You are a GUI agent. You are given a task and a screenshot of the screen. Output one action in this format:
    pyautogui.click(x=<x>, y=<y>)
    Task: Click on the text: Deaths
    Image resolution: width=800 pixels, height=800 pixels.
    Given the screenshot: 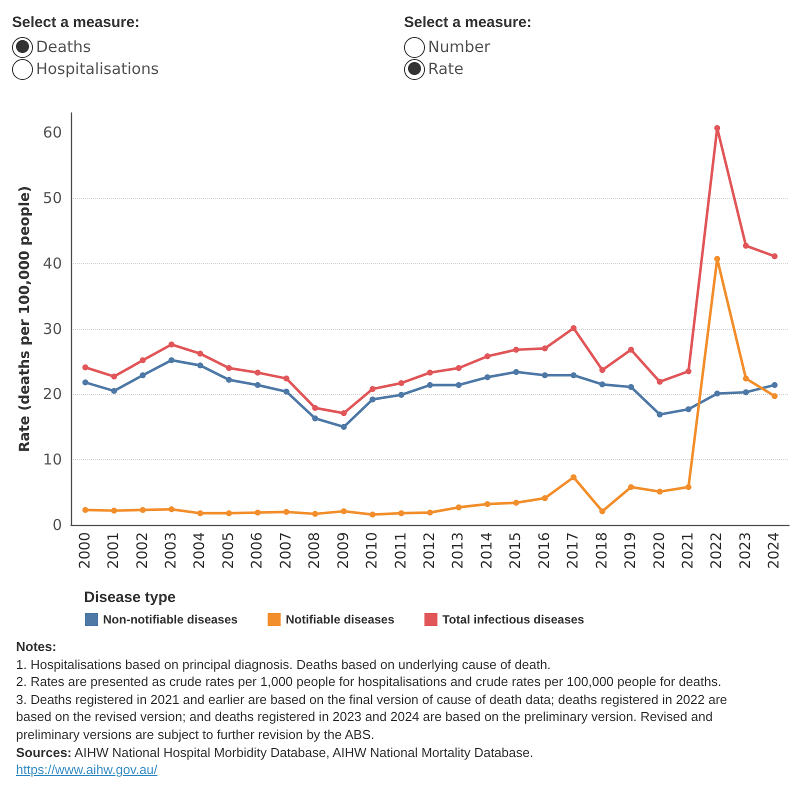 What is the action you would take?
    pyautogui.click(x=63, y=47)
    